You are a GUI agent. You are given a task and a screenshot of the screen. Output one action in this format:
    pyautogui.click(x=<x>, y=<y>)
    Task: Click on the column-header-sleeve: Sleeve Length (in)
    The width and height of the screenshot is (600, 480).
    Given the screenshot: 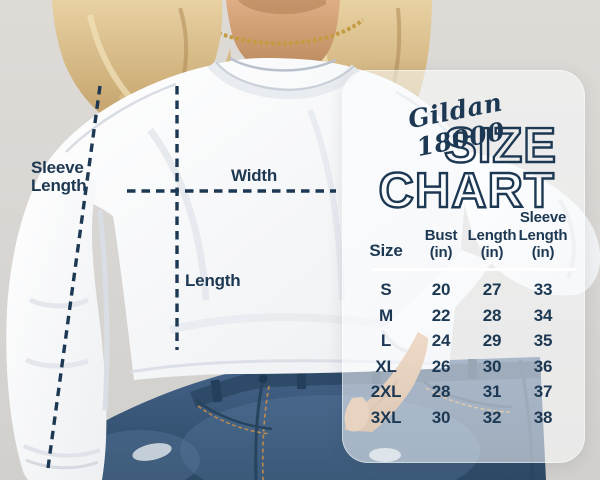 What is the action you would take?
    pyautogui.click(x=543, y=235)
    